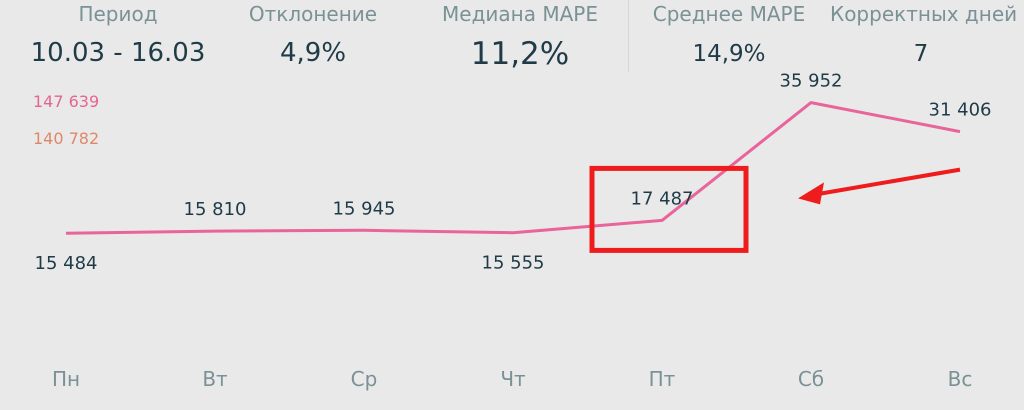 This screenshot has width=1024, height=410. What do you see at coordinates (118, 53) in the screenshot?
I see `kpi-period-value: 10.03 - 16.03` at bounding box center [118, 53].